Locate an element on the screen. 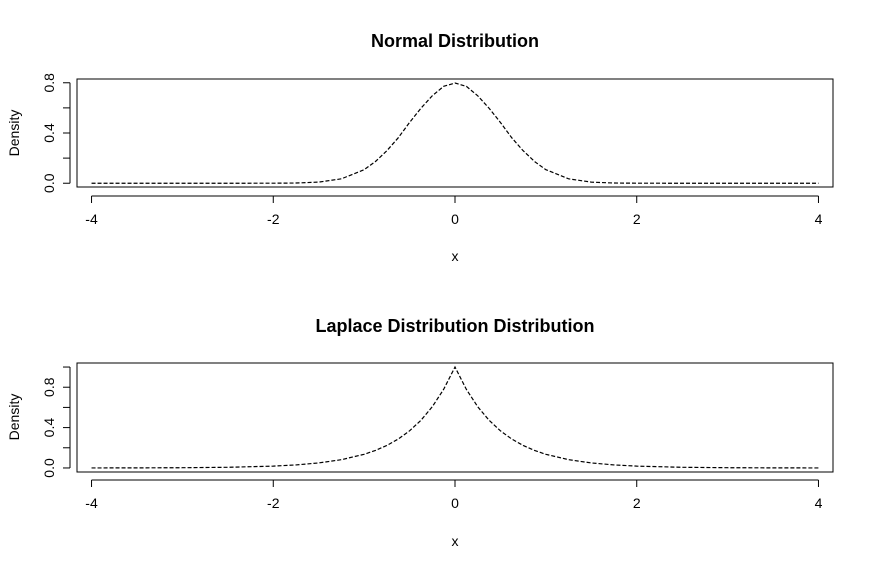 This screenshot has height=570, width=875. density-curve is located at coordinates (455, 133).